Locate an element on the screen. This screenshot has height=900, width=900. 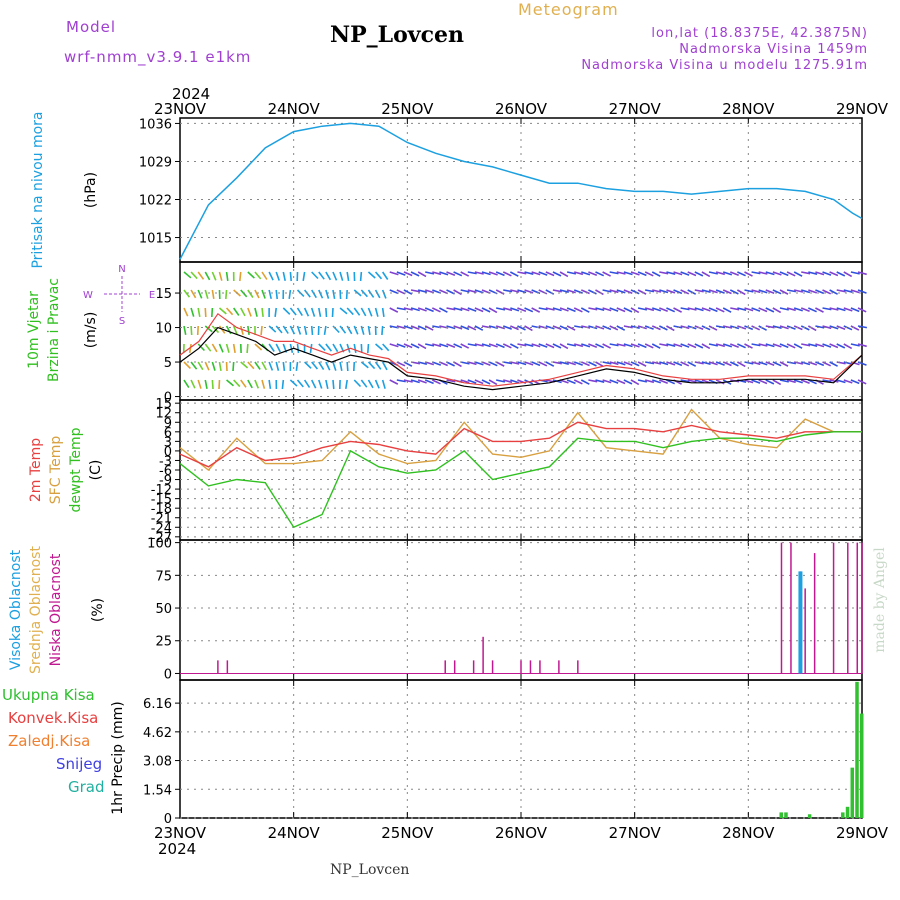
y-tick-label: 1029 is located at coordinates (155, 162).